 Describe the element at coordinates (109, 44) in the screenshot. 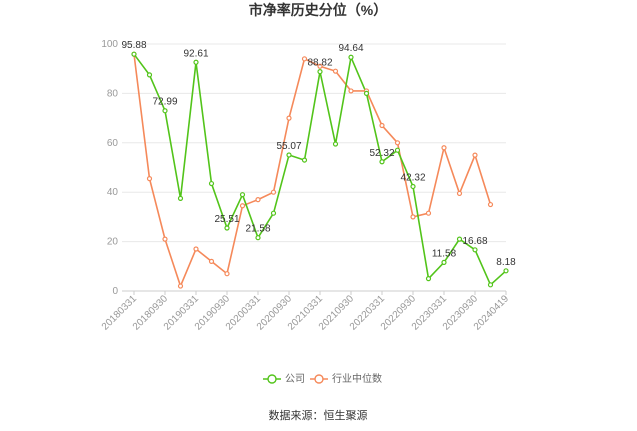

I see `y-tick-label: 100` at that location.